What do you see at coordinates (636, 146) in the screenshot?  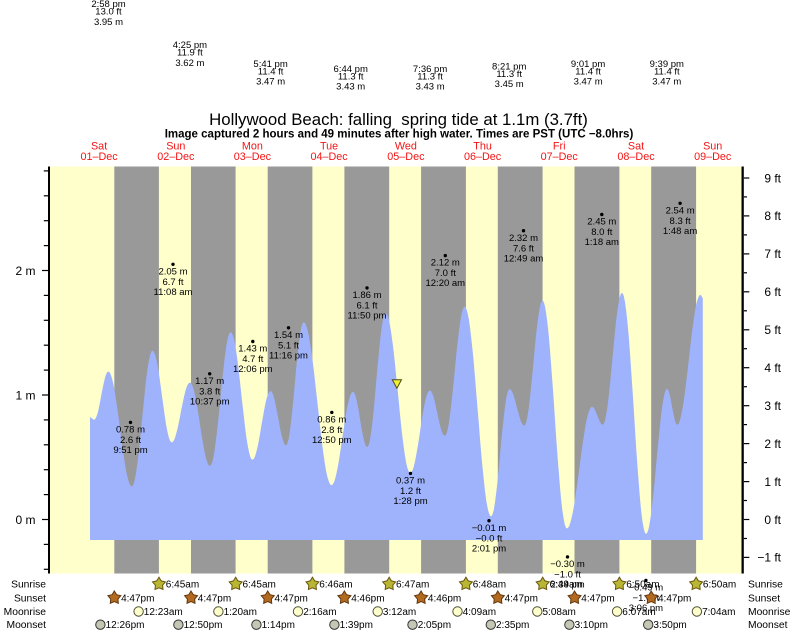 I see `svg-text: Sat` at bounding box center [636, 146].